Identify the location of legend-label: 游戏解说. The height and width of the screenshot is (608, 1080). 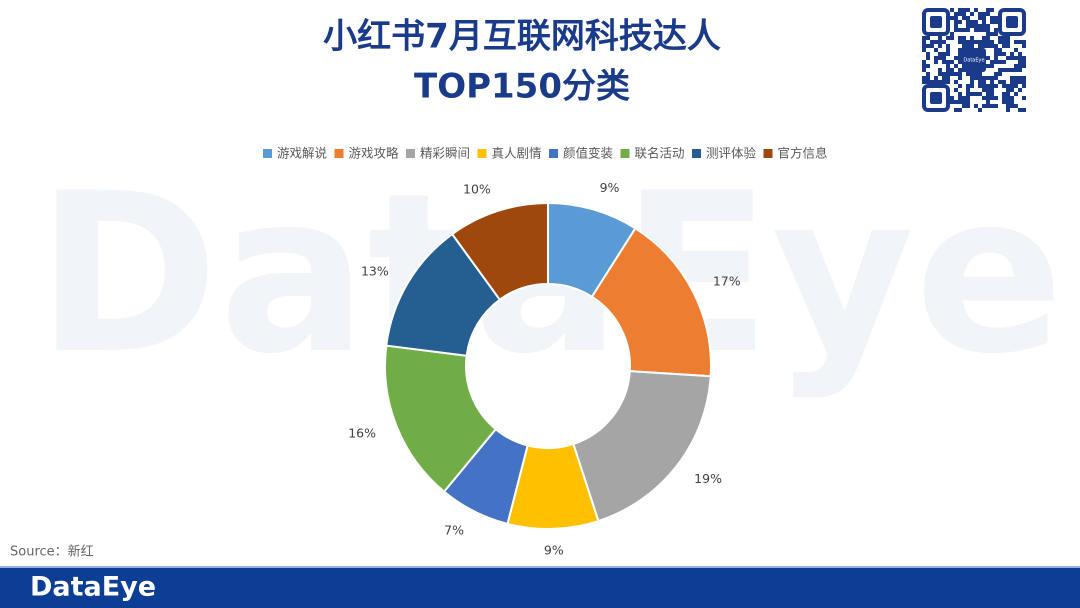
(302, 153).